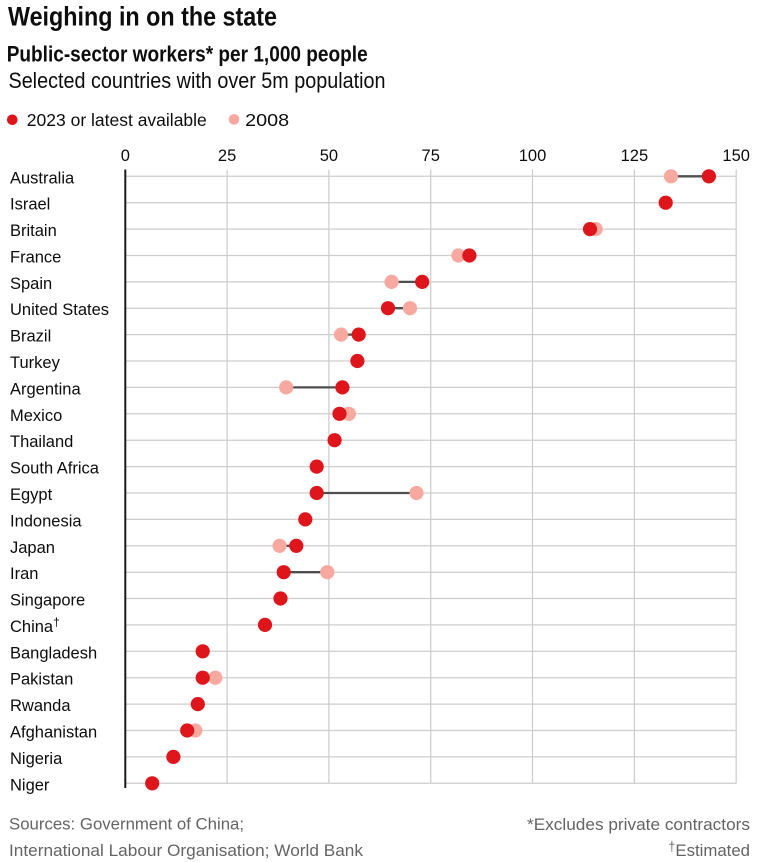  What do you see at coordinates (33, 231) in the screenshot?
I see `svg-text: Britain` at bounding box center [33, 231].